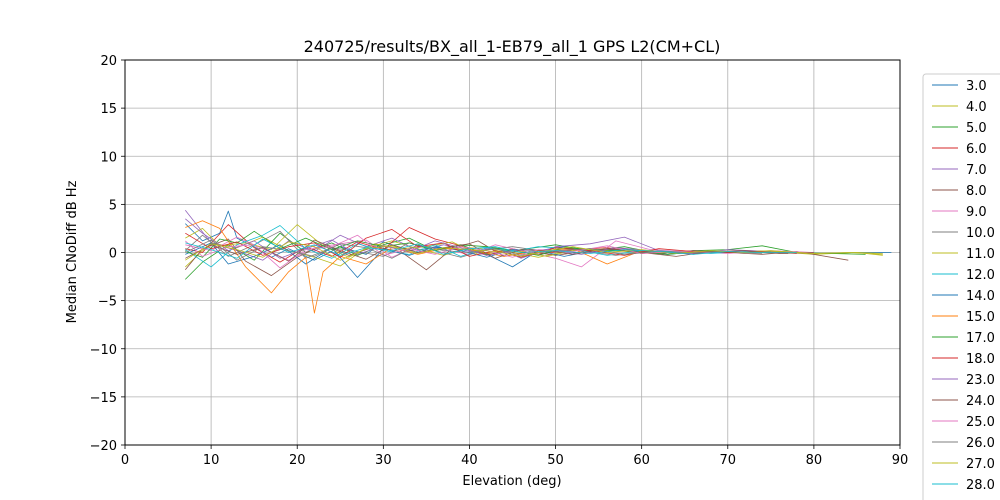  I want to click on legend-label: 8.0, so click(976, 191).